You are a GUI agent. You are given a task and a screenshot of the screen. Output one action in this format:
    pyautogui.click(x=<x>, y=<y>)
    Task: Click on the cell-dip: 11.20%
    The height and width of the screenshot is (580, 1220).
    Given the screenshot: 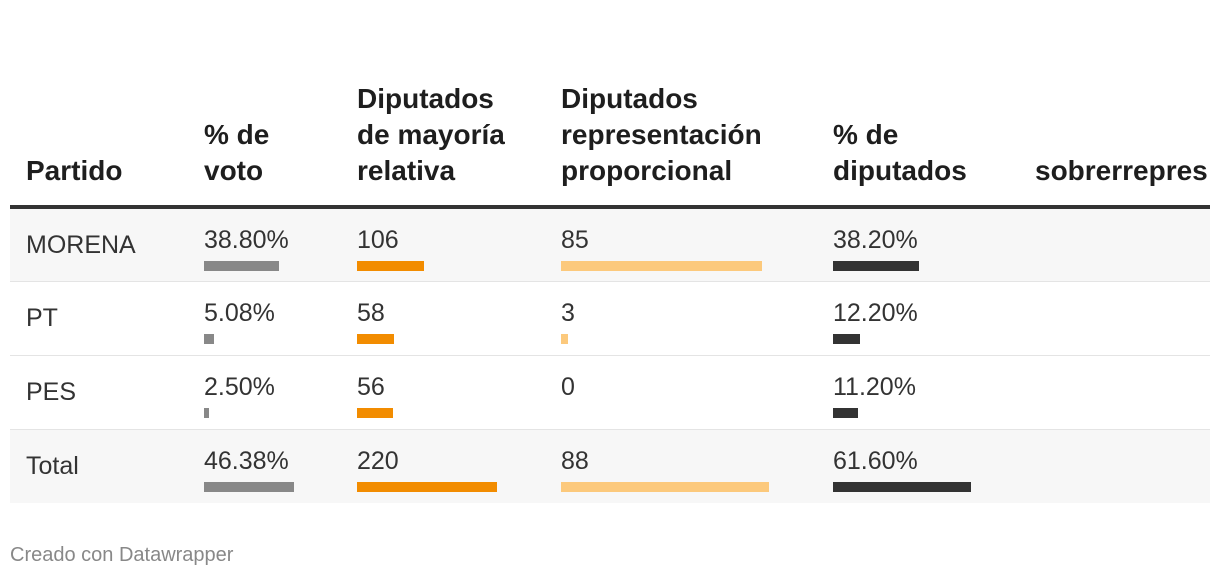 What is the action you would take?
    pyautogui.click(x=918, y=392)
    